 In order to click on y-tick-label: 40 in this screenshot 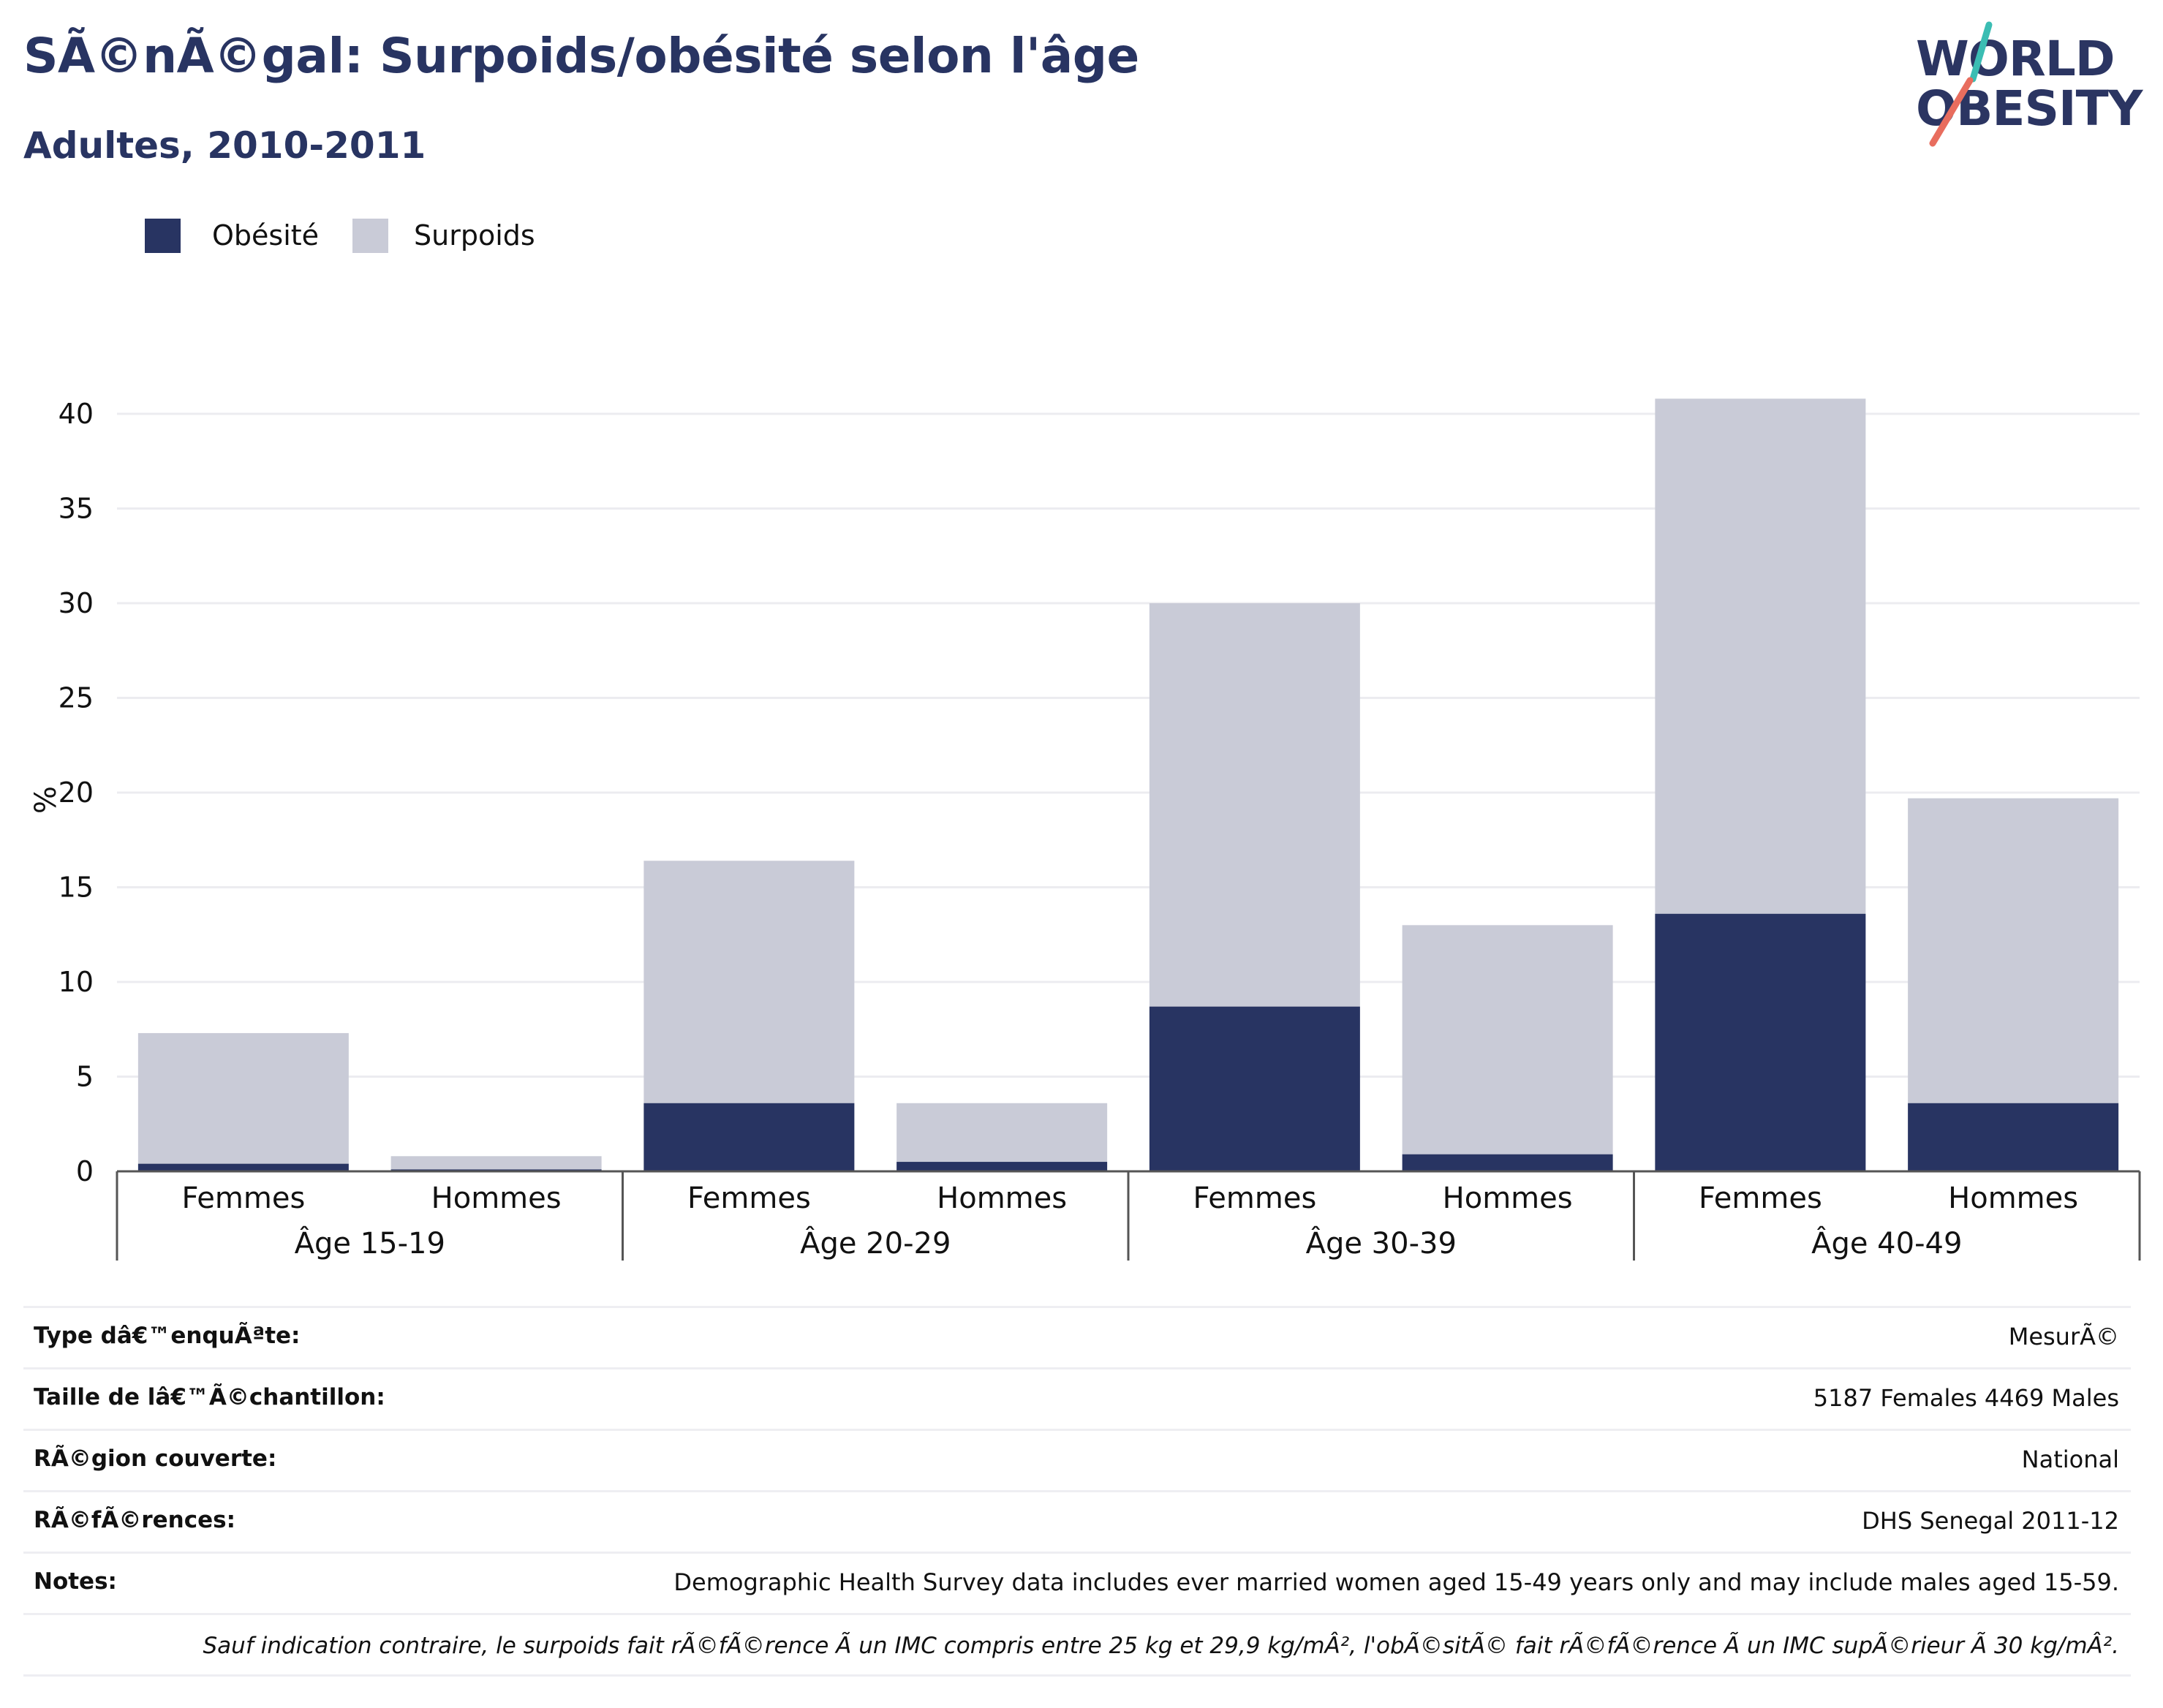, I will do `click(76, 414)`.